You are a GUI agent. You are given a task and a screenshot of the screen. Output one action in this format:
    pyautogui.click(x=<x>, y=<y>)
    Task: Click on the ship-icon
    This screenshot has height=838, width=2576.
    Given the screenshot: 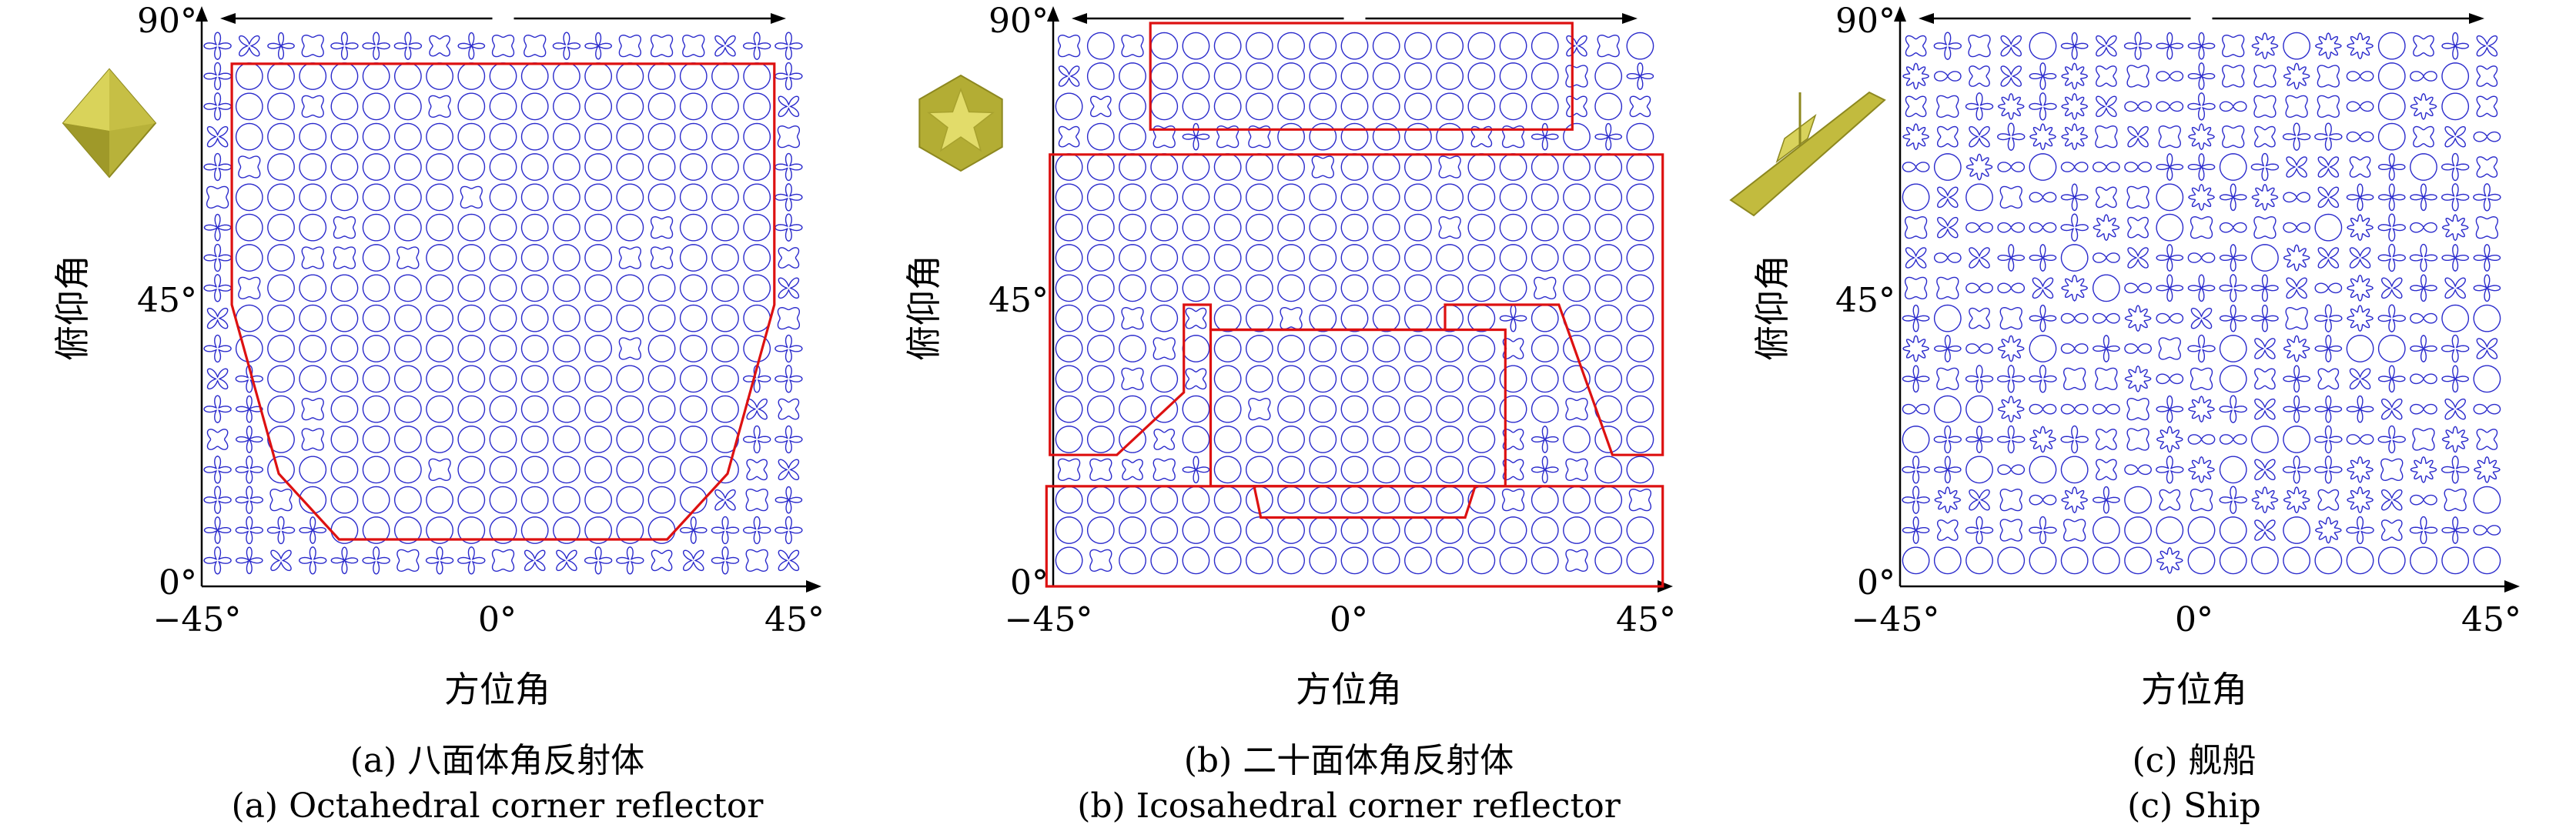 What is the action you would take?
    pyautogui.click(x=1807, y=154)
    